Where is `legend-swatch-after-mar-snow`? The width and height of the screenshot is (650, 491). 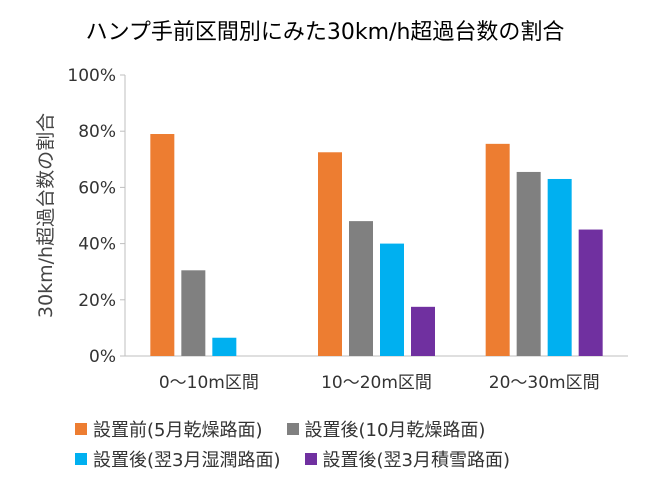
legend-swatch-after-mar-snow is located at coordinates (310, 459).